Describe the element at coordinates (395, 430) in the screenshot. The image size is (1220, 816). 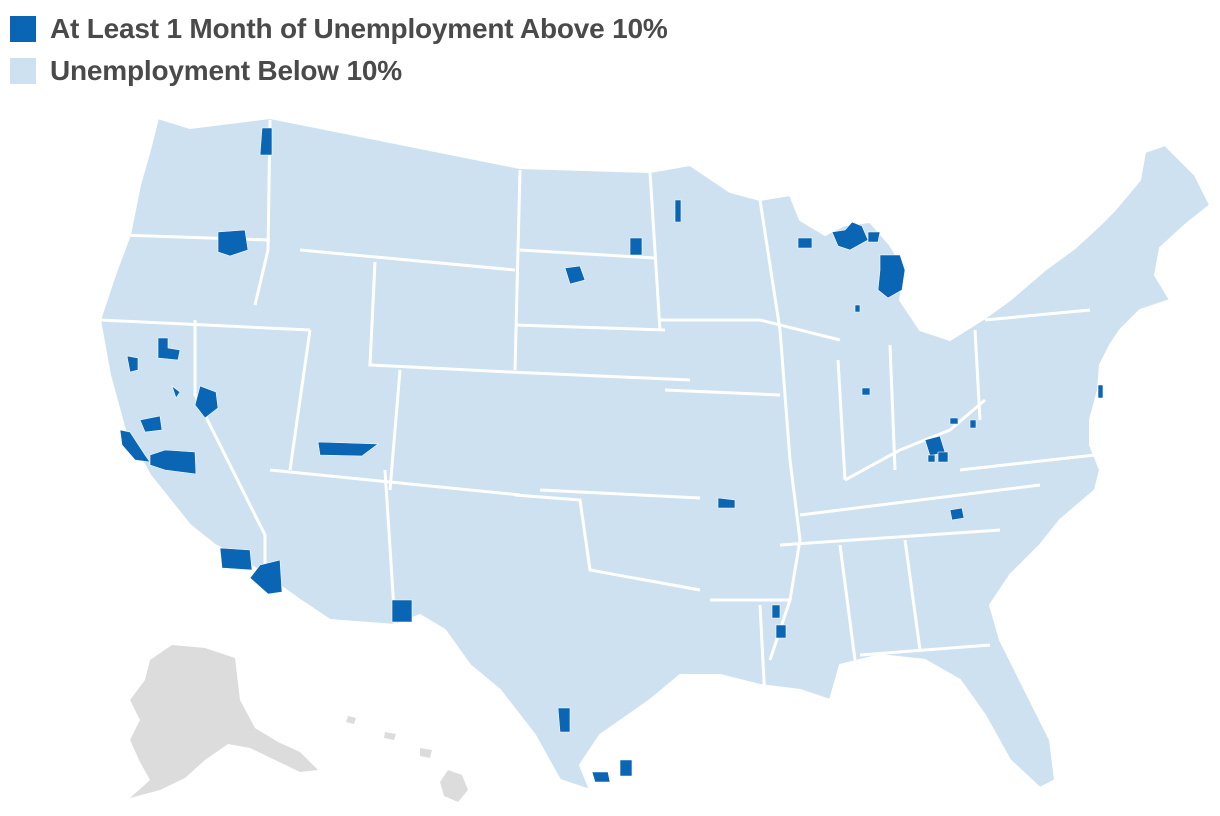
I see `border-ut-co` at that location.